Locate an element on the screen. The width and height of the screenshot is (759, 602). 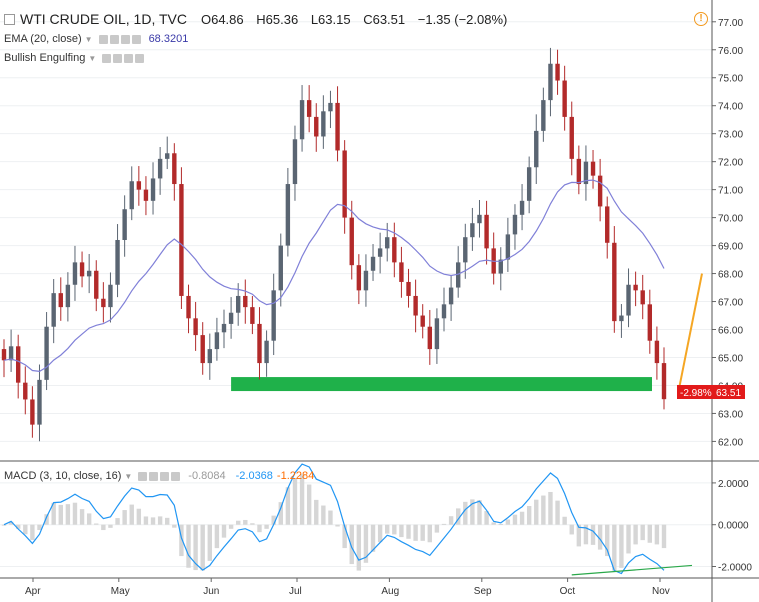
divergence-line is located at coordinates (632, 570).